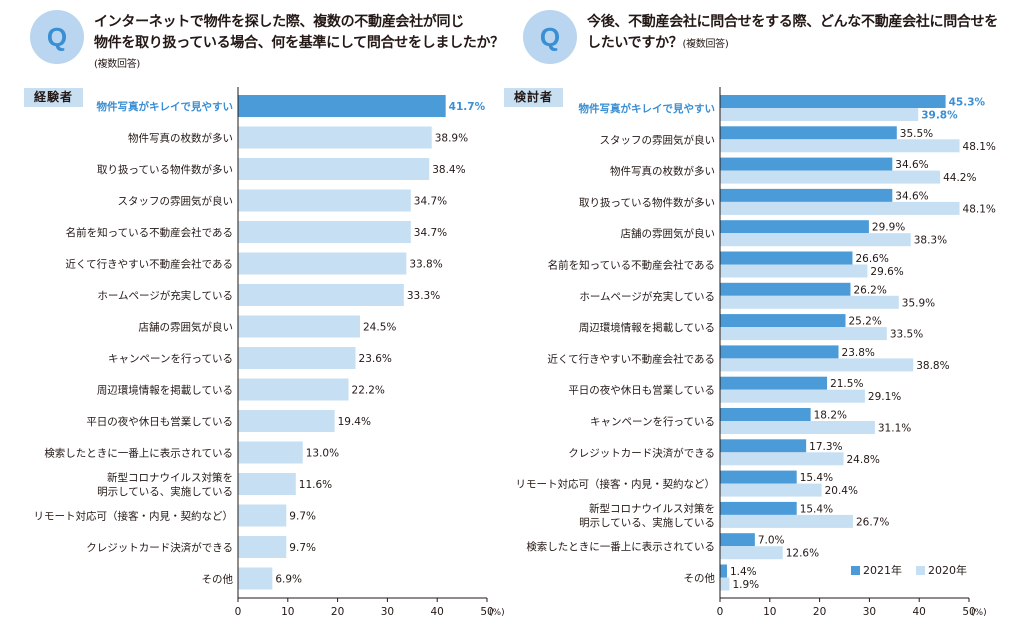 This screenshot has height=621, width=1018. Describe the element at coordinates (647, 327) in the screenshot. I see `category-label: 周辺環境情報を掲載している` at that location.